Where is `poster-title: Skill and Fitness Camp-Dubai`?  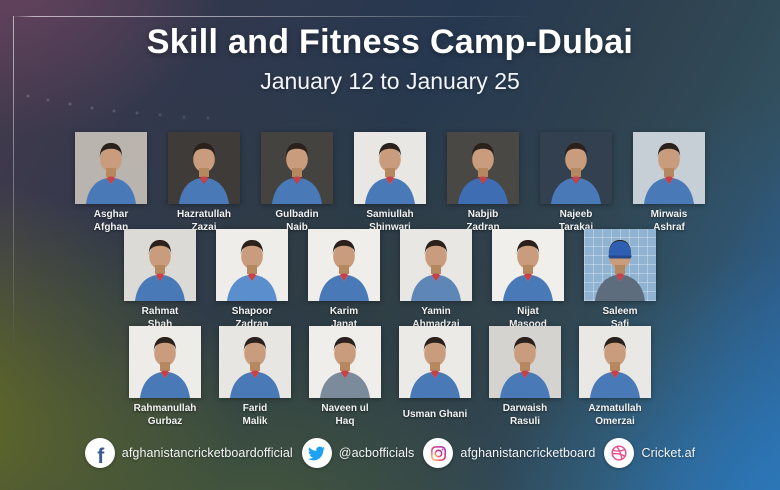
poster-title: Skill and Fitness Camp-Dubai is located at coordinates (390, 42).